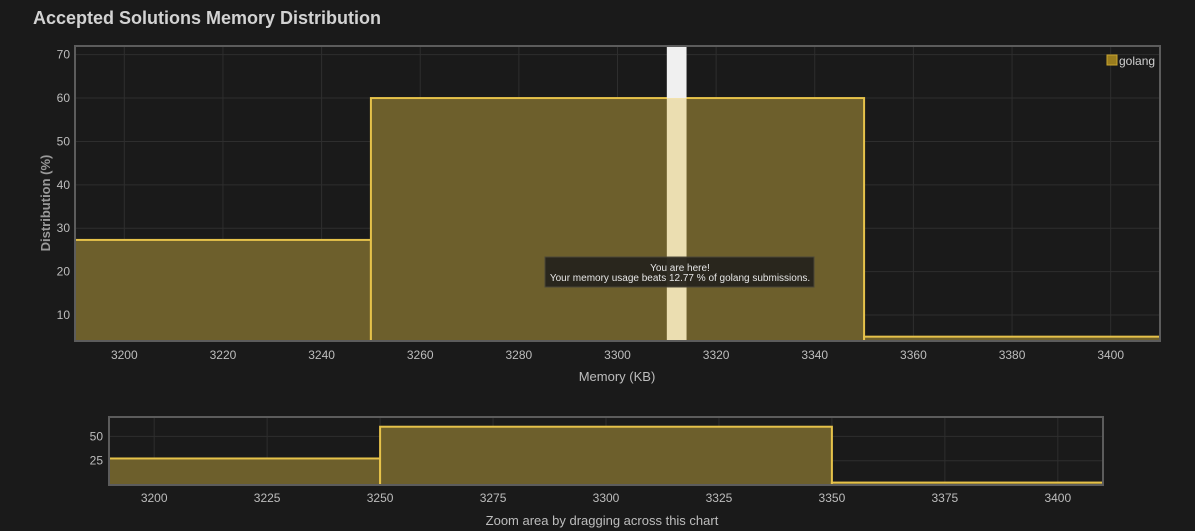 This screenshot has width=1195, height=531. Describe the element at coordinates (602, 520) in the screenshot. I see `nav-x-axis-label: Zoom area by dragging across this chart` at that location.